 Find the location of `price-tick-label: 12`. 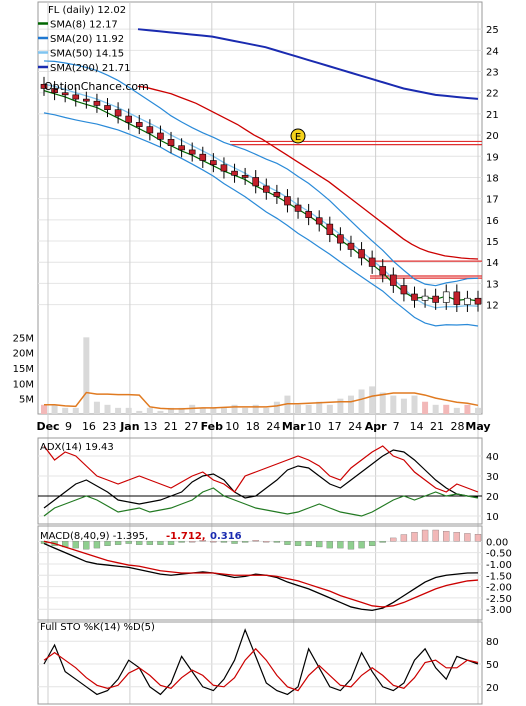

price-tick-label: 12 is located at coordinates (492, 306).